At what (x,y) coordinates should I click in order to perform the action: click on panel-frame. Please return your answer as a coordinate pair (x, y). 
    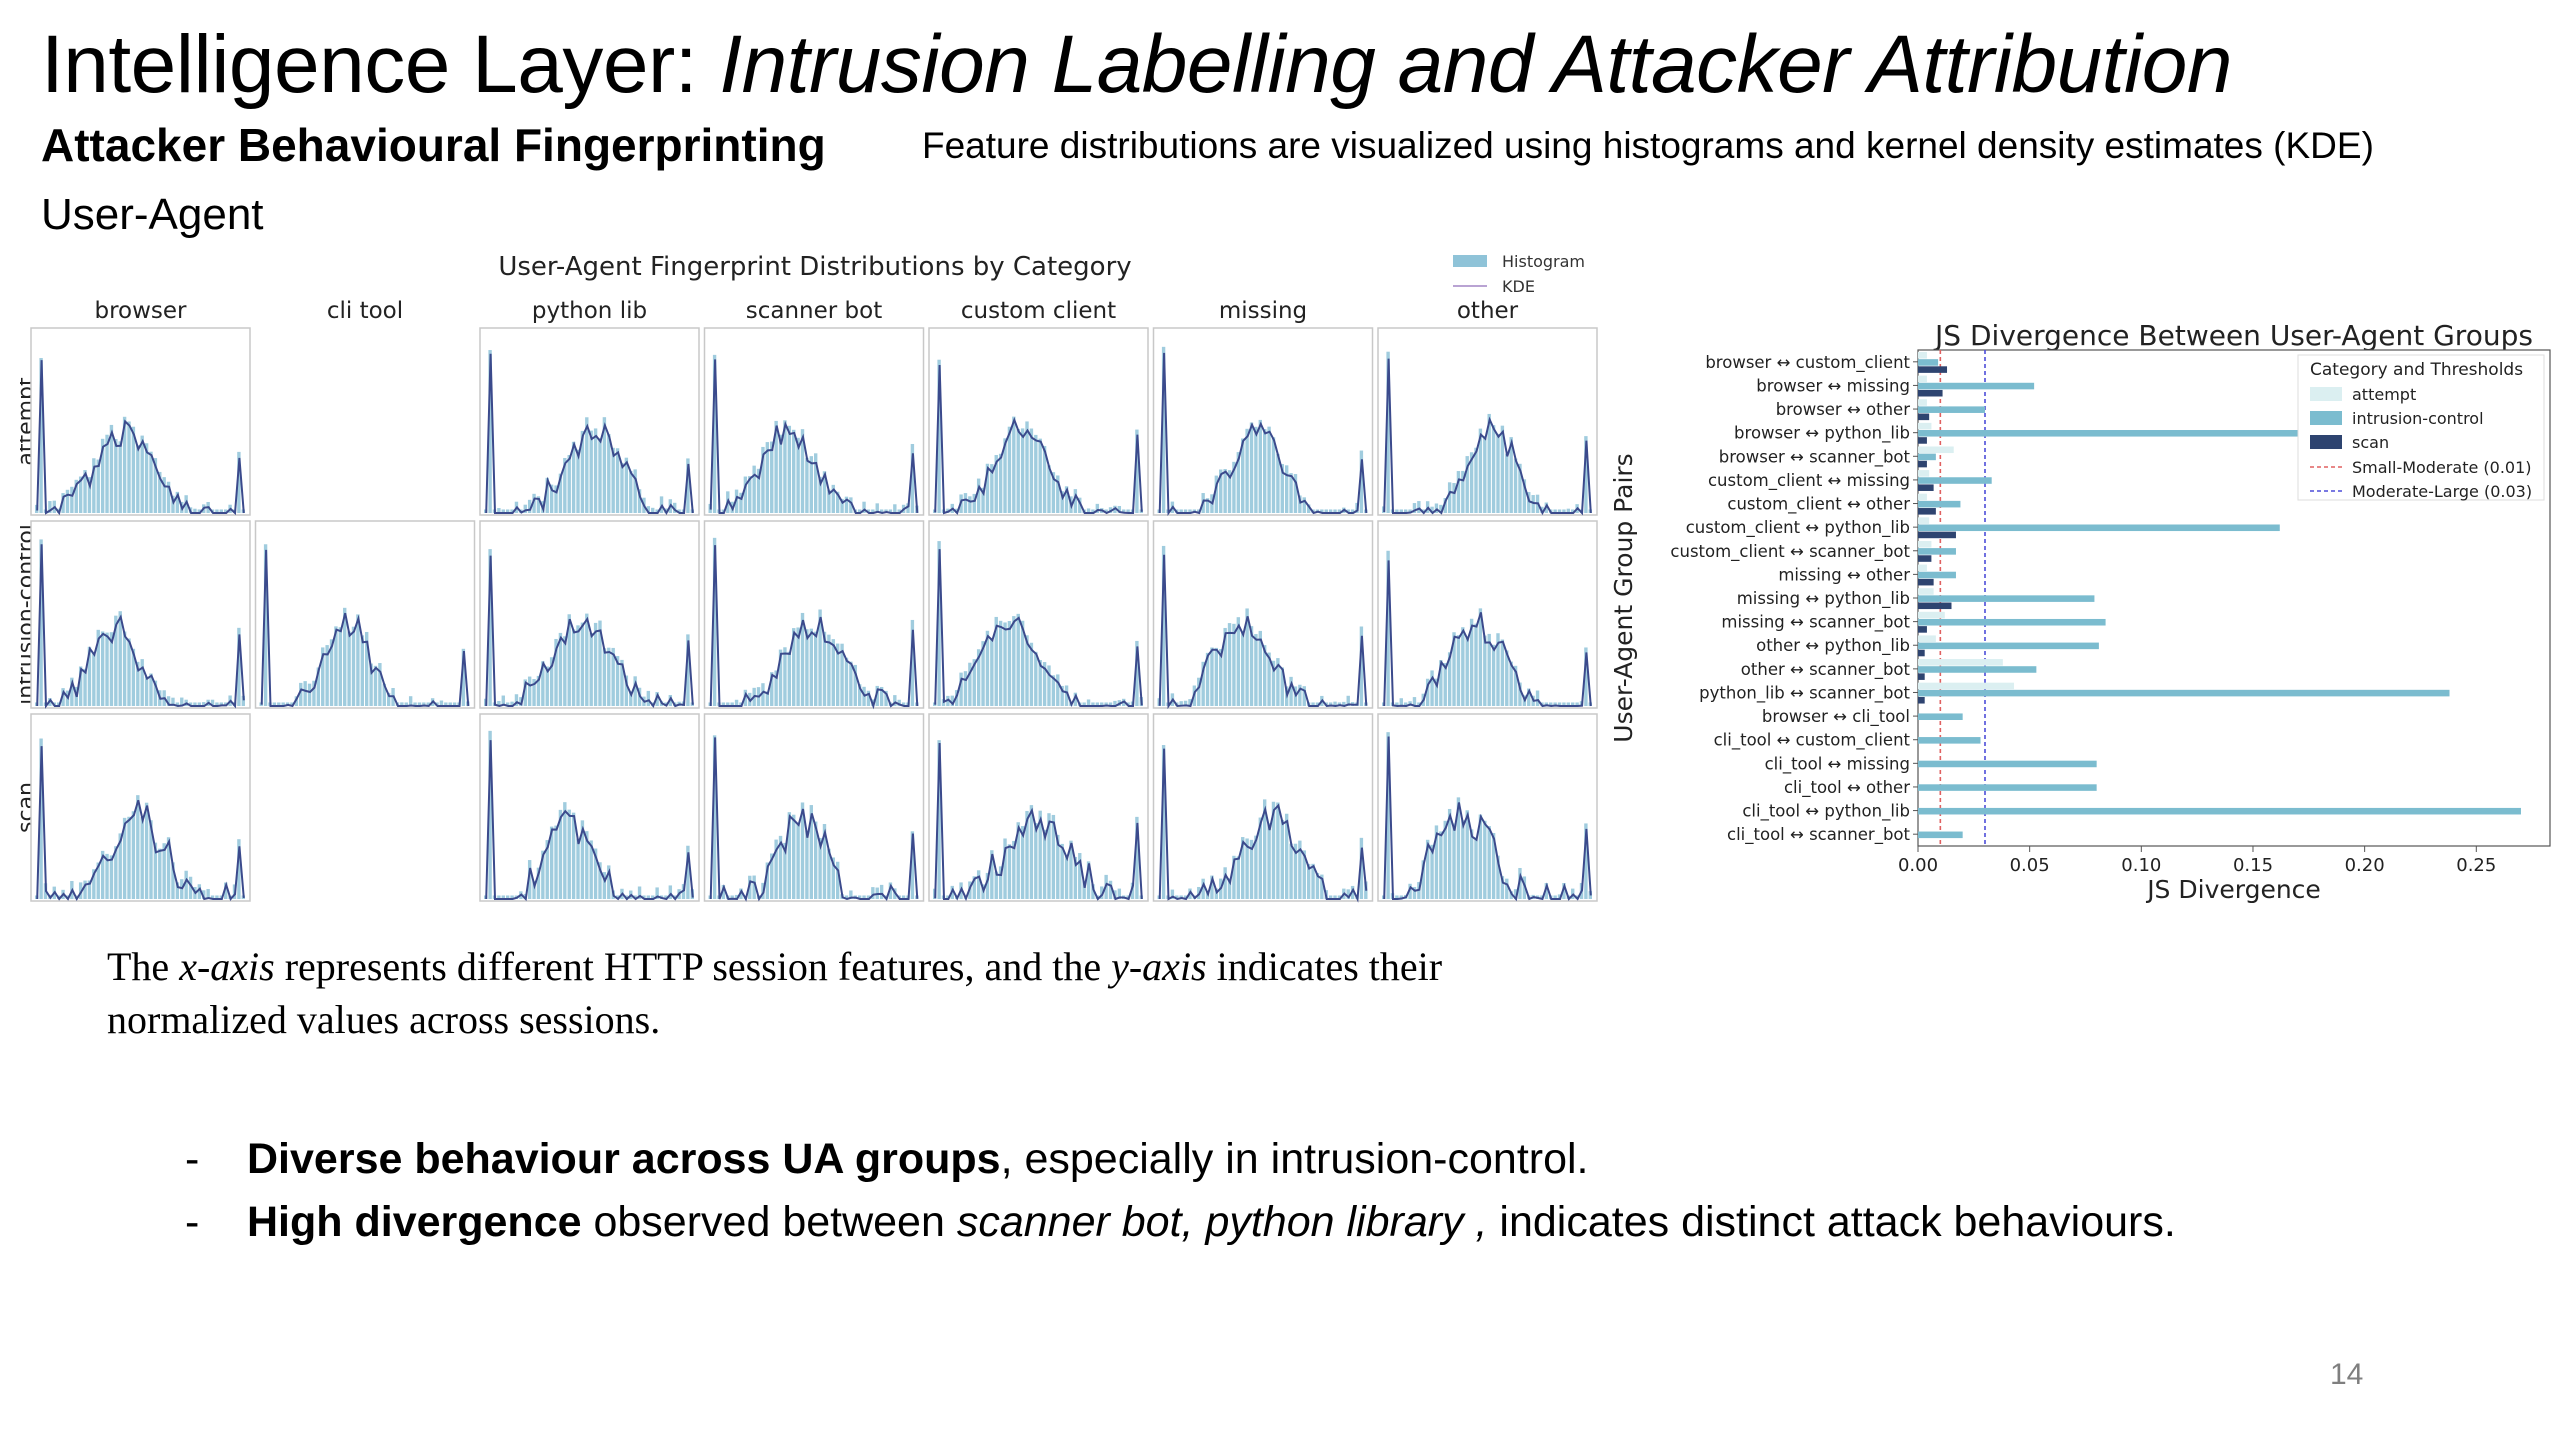
    Looking at the image, I should click on (814, 614).